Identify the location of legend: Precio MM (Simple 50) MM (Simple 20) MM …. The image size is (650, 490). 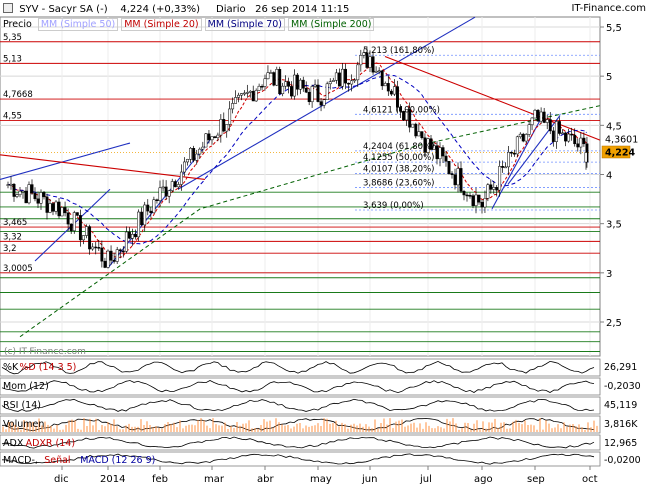
(189, 24).